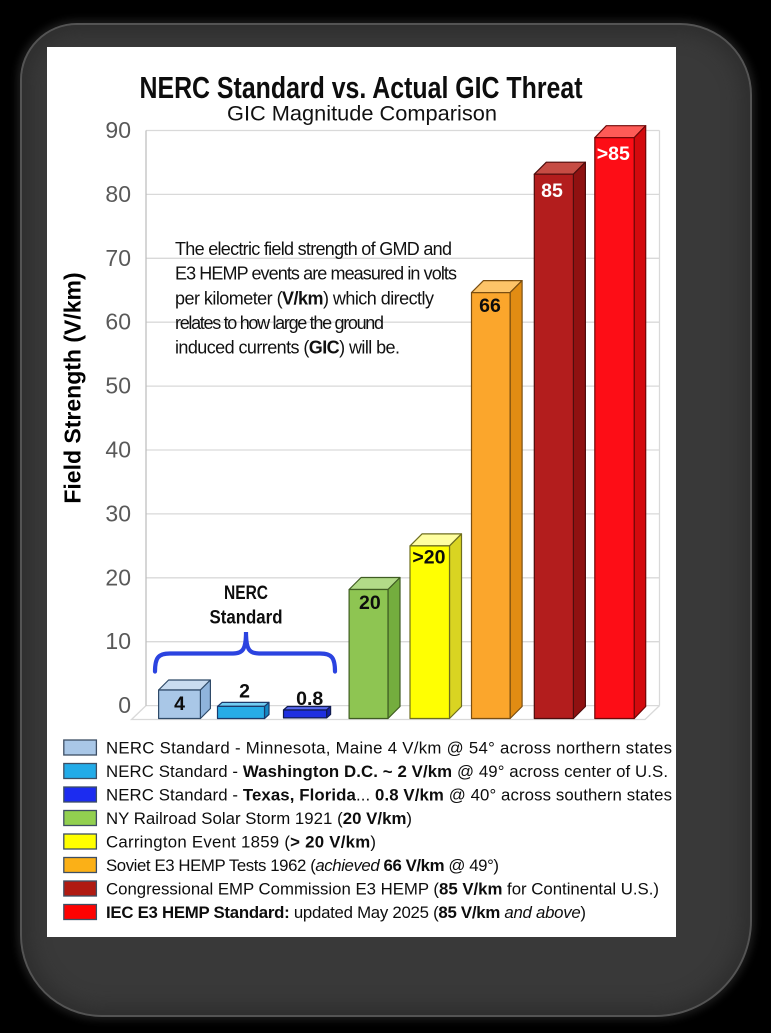 This screenshot has width=771, height=1033. I want to click on svg-text: 70, so click(118, 258).